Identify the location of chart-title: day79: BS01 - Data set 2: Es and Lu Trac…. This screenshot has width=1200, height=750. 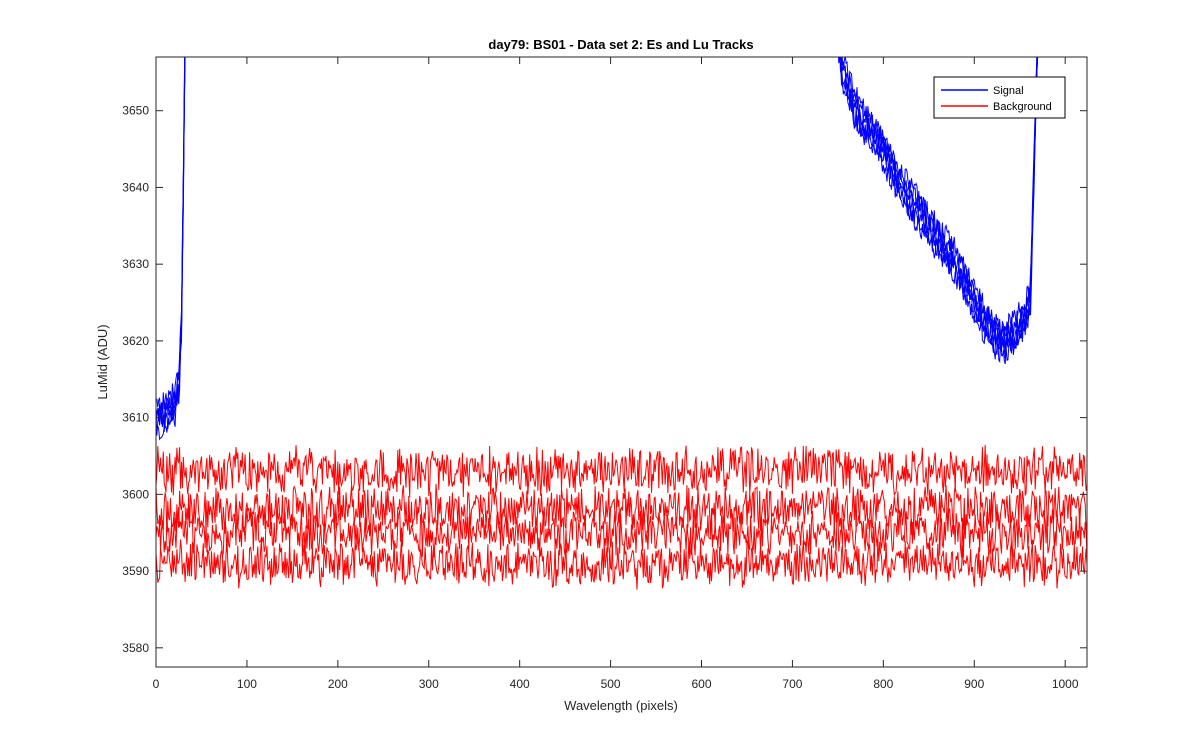
(620, 44).